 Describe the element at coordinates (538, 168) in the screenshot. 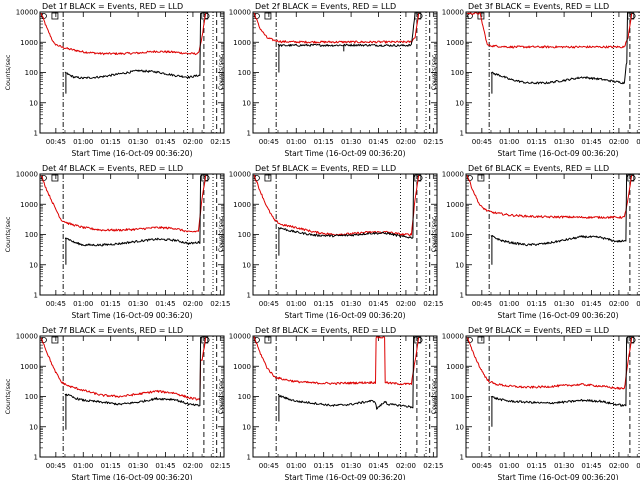

I see `panel-title: Det 6f BLACK = Events, RED = LLD` at that location.